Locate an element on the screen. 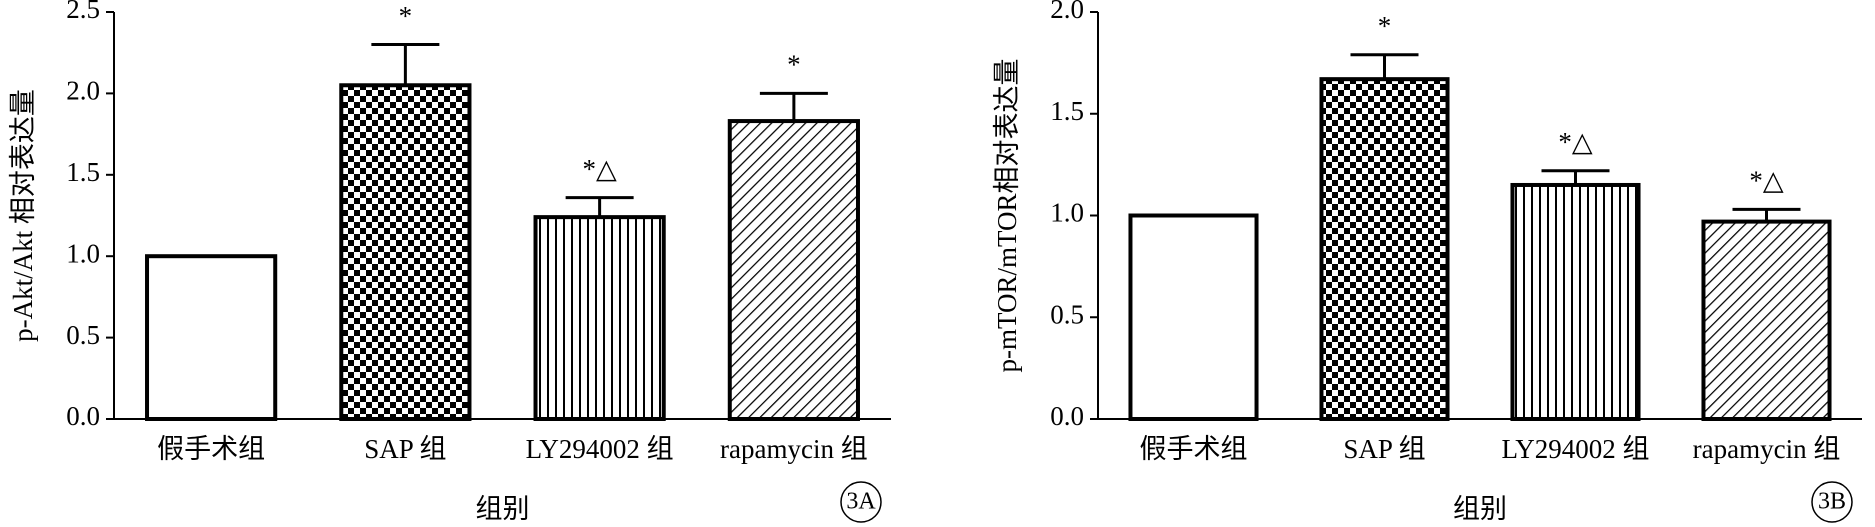 This screenshot has height=527, width=1875. y-tick-label: 2.5 is located at coordinates (83, 12).